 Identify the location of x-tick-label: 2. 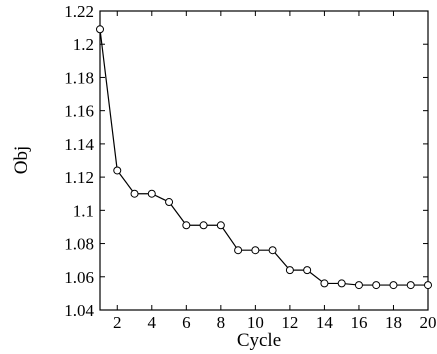
(117, 322).